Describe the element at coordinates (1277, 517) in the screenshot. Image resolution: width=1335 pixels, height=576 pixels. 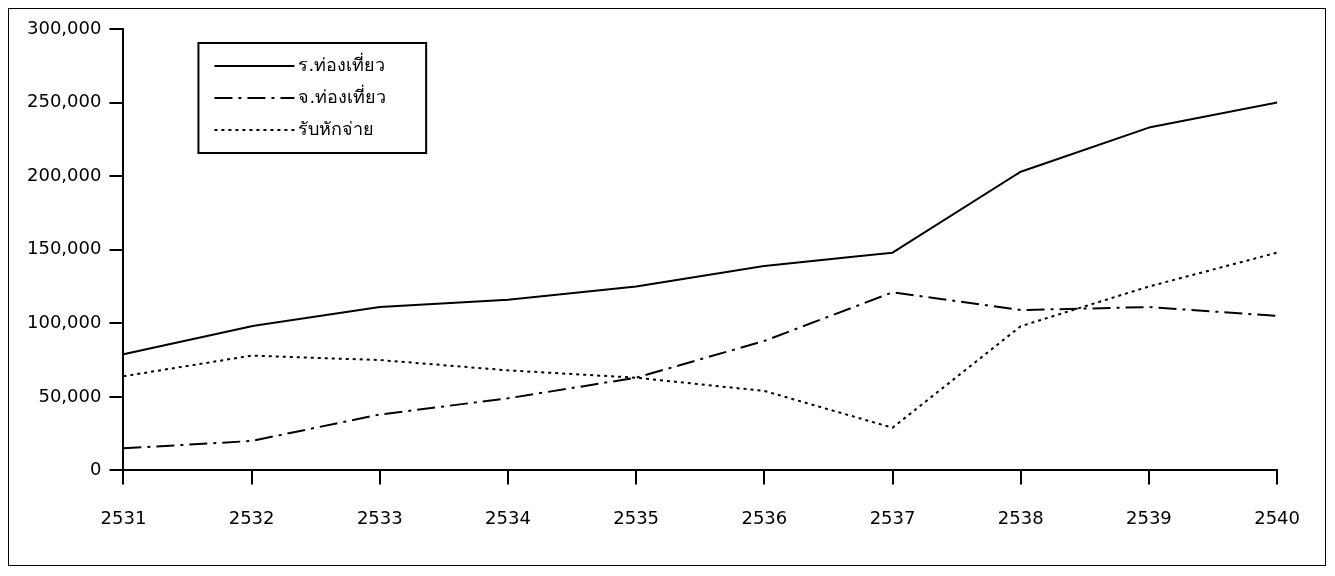
I see `x-tick-label: 2540` at that location.